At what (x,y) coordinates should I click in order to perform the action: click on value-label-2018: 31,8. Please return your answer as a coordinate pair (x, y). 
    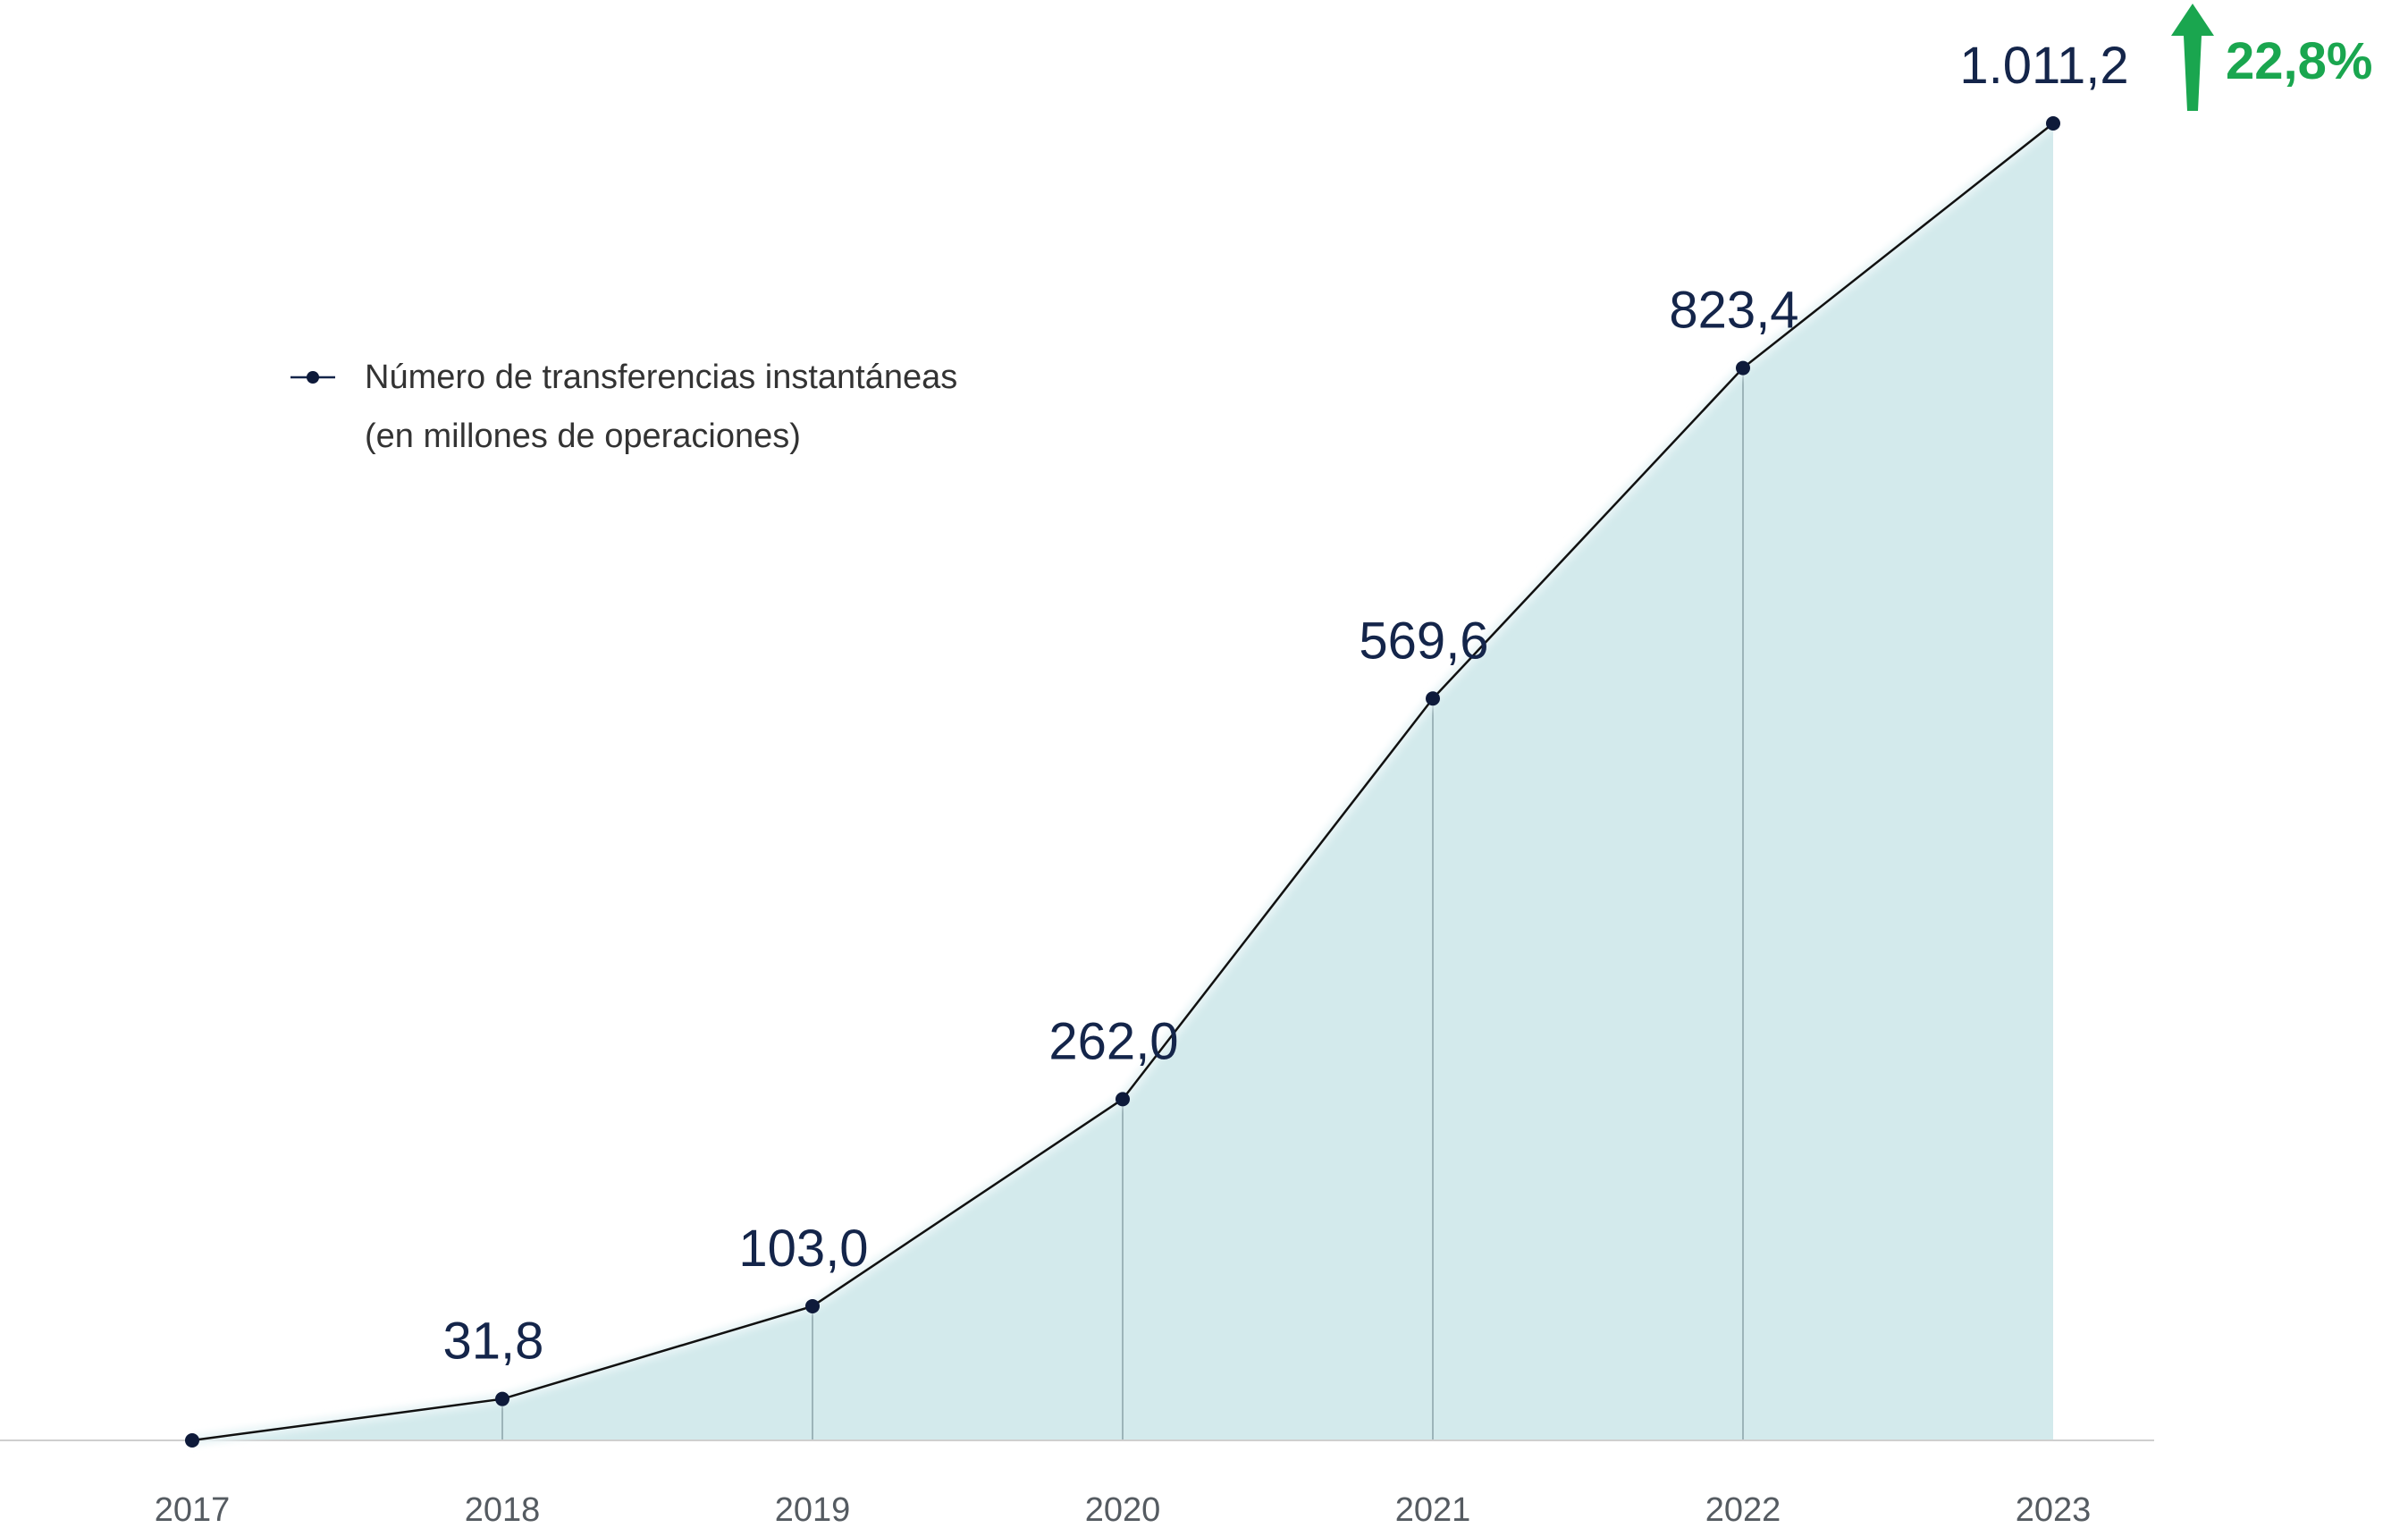
    Looking at the image, I should click on (493, 1342).